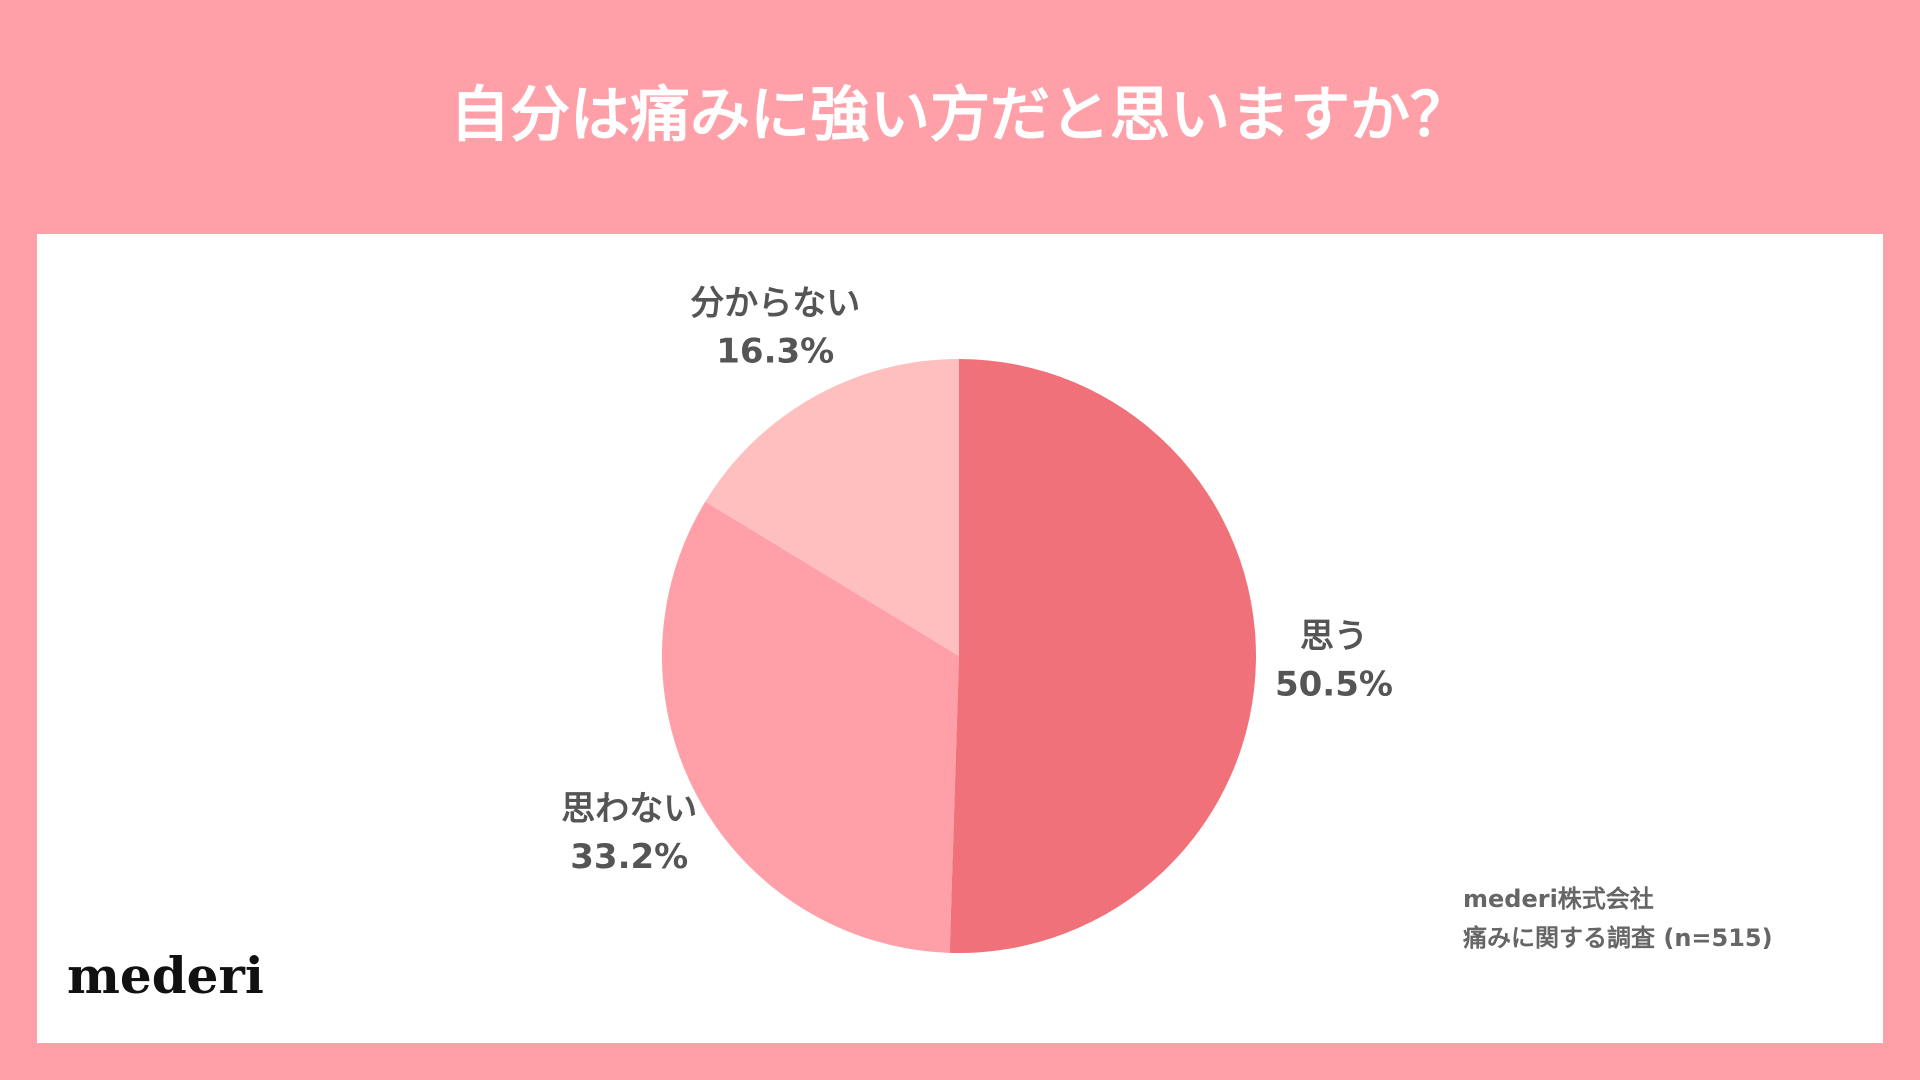 Image resolution: width=1920 pixels, height=1080 pixels. What do you see at coordinates (165, 975) in the screenshot?
I see `logo: mederi` at bounding box center [165, 975].